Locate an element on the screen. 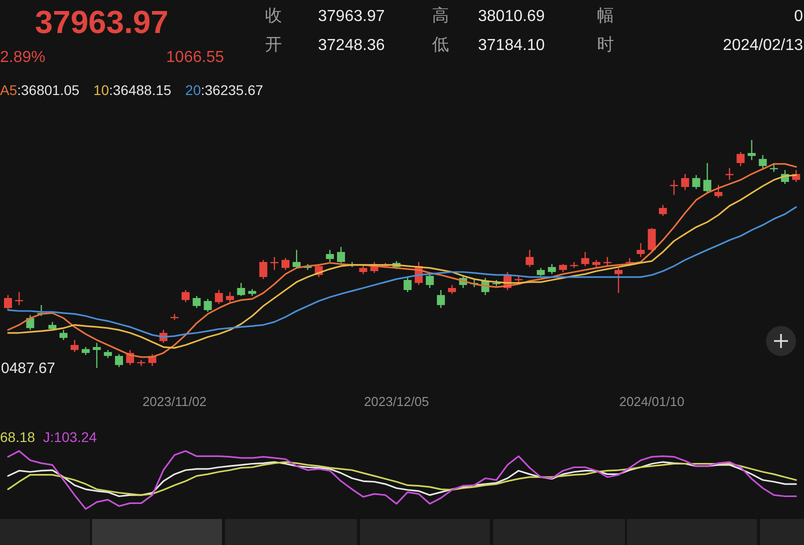  text: 37184.10 is located at coordinates (511, 45).